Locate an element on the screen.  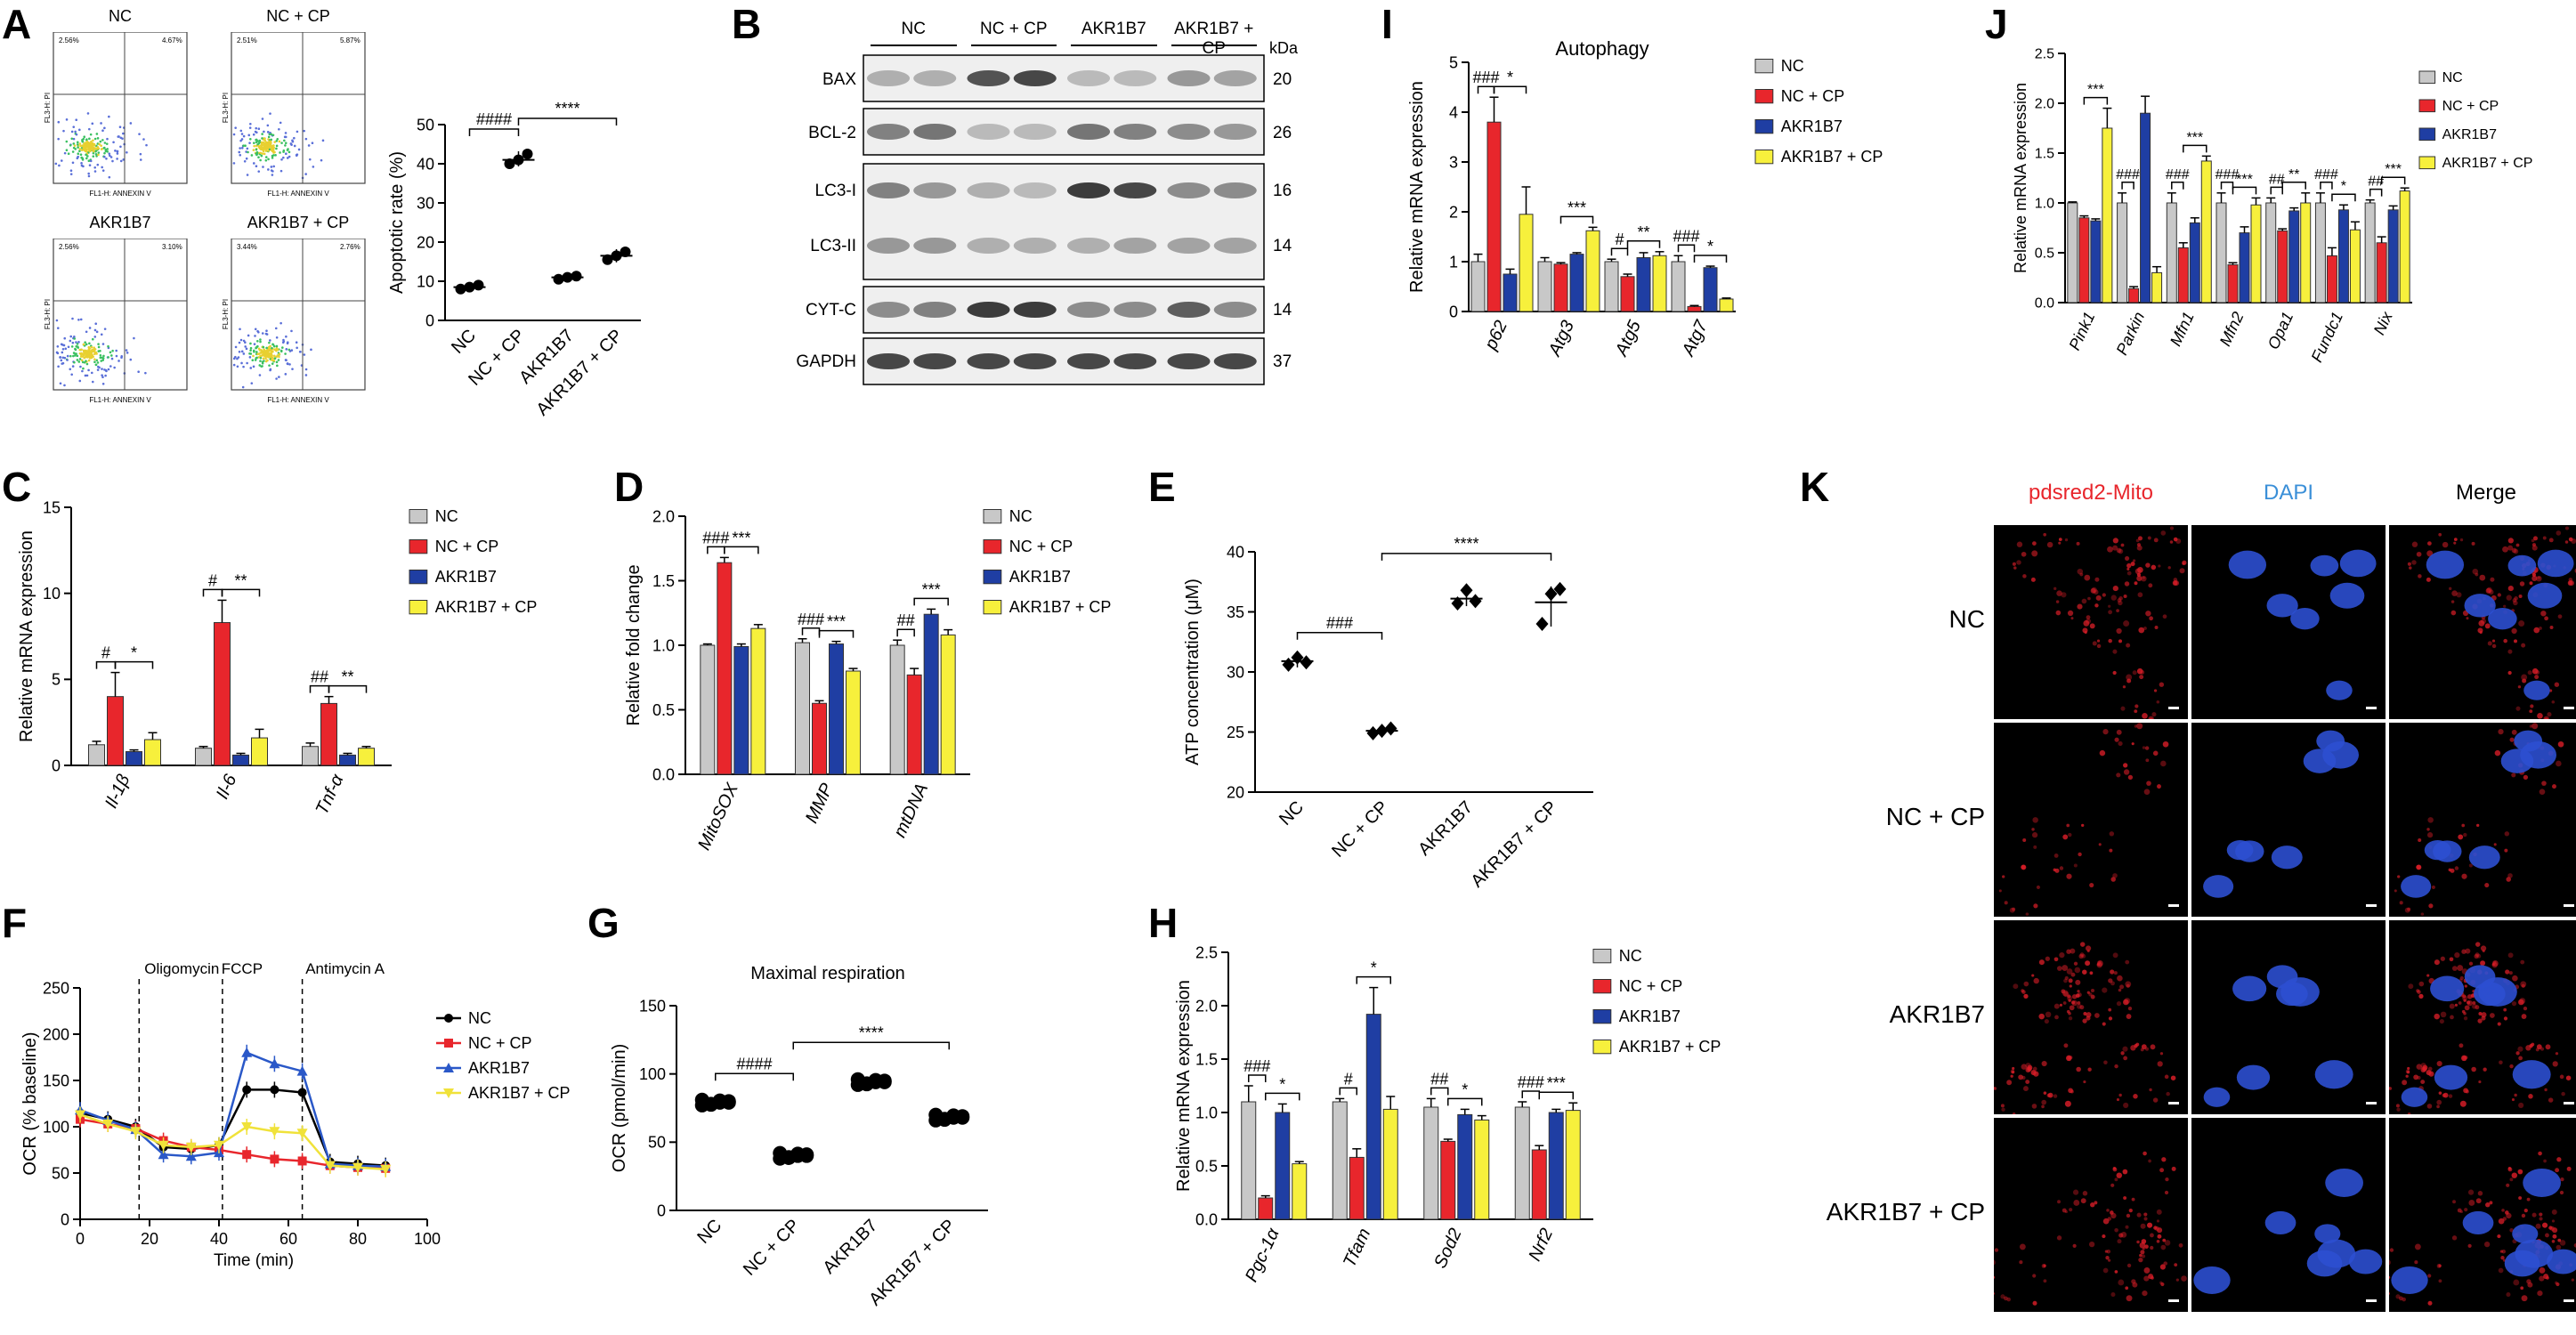
x-category-label: AKR1B7 is located at coordinates (850, 1247).